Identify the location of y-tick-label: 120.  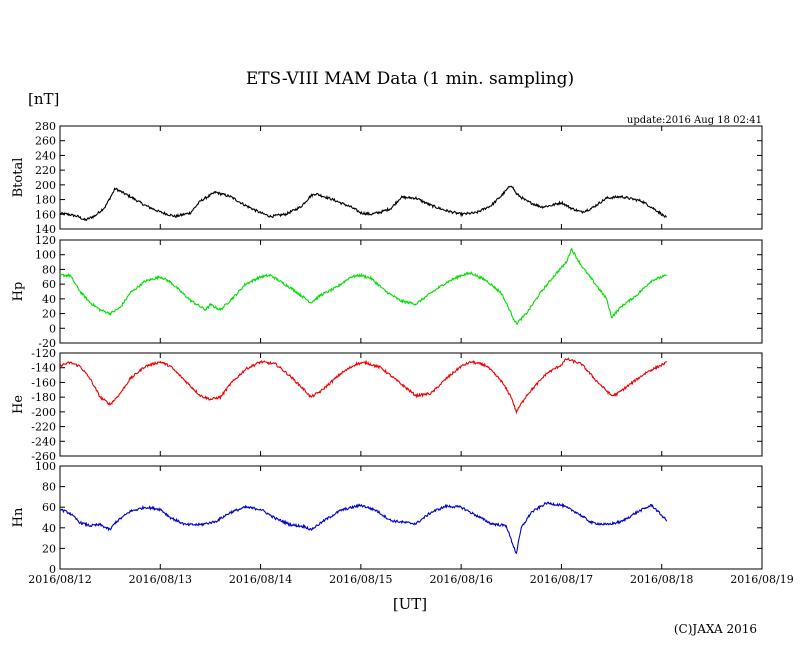
(45, 240).